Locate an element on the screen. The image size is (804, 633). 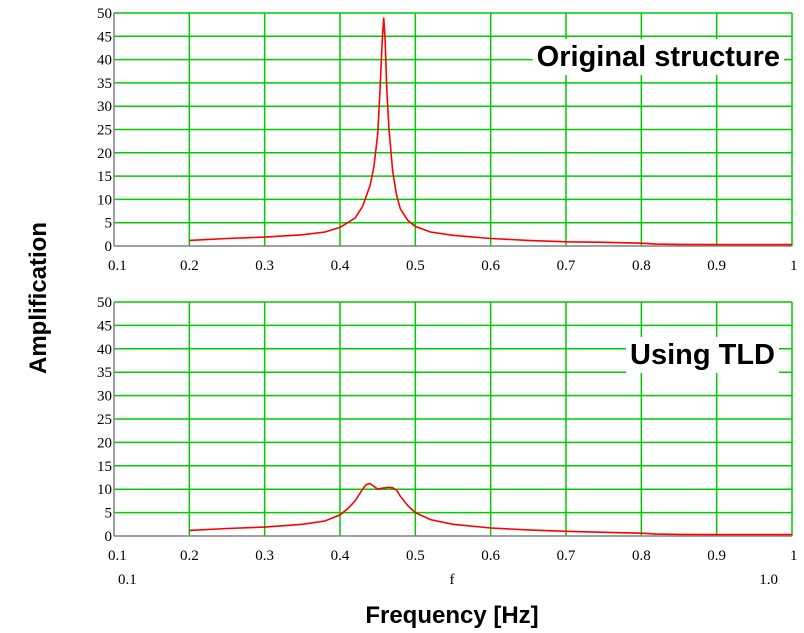
x-range-right-label: 1.0 is located at coordinates (768, 580).